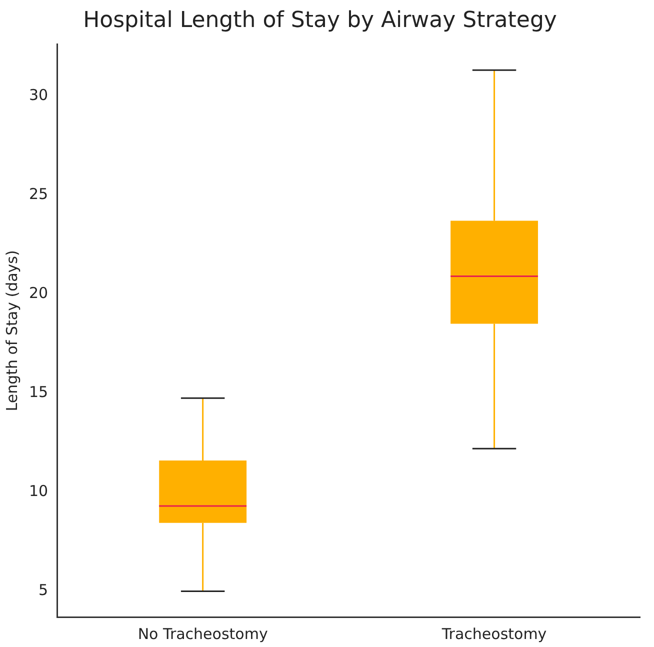  Describe the element at coordinates (38, 293) in the screenshot. I see `y-tick-label: 20` at that location.